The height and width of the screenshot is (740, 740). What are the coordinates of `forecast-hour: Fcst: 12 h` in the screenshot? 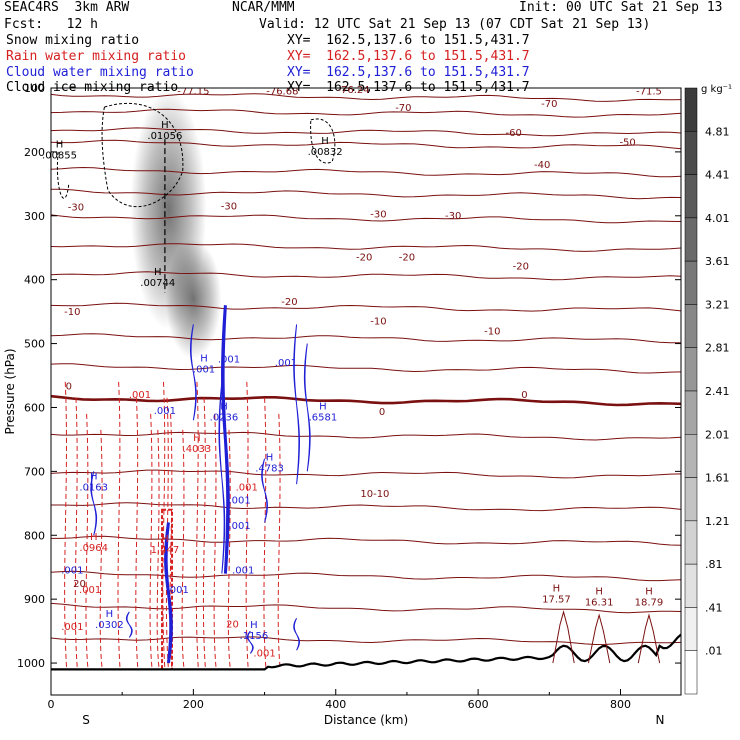 It's located at (51, 24).